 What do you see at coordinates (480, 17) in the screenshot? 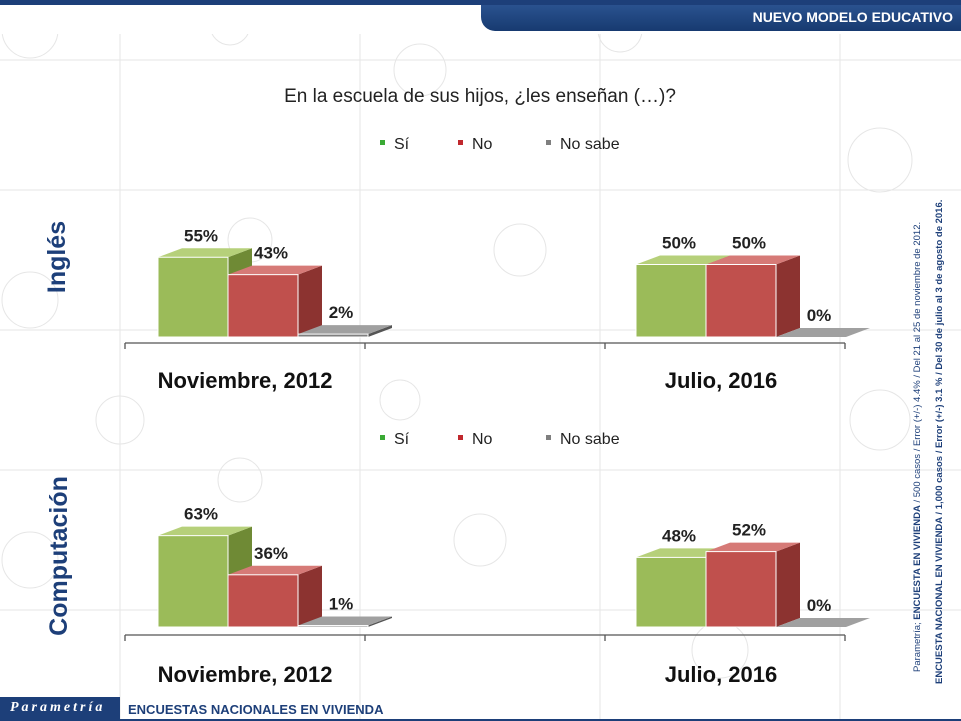
I see `header-bar: NUEVO MODELO EDUCATIVO` at bounding box center [480, 17].